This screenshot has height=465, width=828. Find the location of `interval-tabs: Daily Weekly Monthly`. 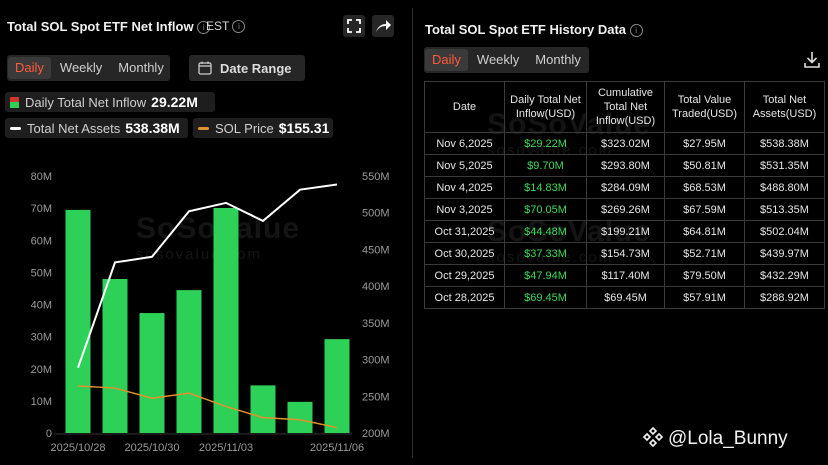

interval-tabs: Daily Weekly Monthly is located at coordinates (88, 68).